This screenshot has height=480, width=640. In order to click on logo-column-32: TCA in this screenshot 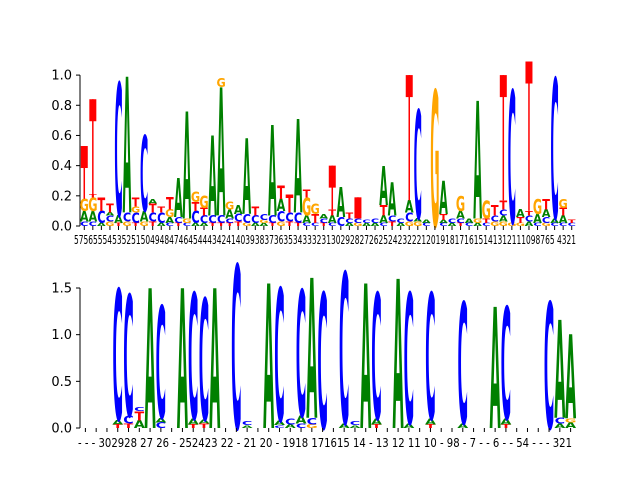, I will do `click(298, 169)`.